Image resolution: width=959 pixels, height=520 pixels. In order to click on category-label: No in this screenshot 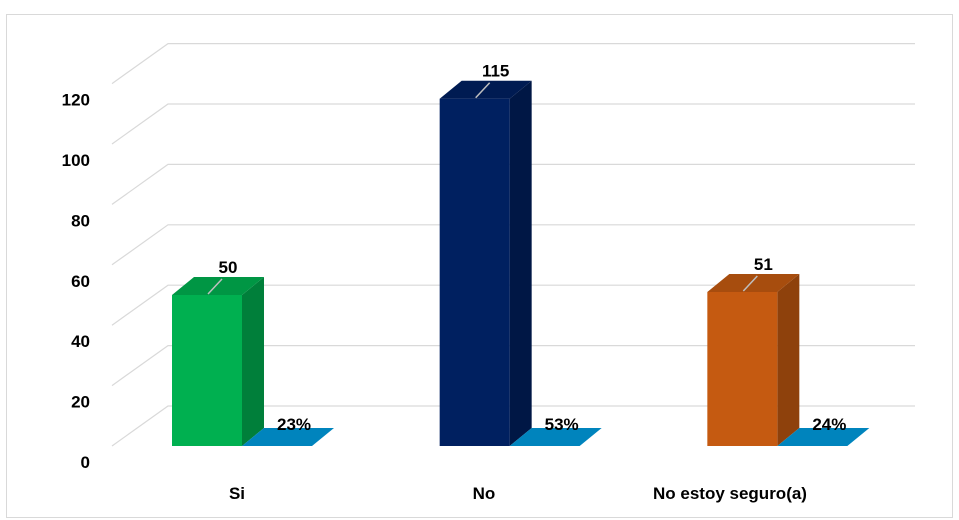, I will do `click(484, 493)`.